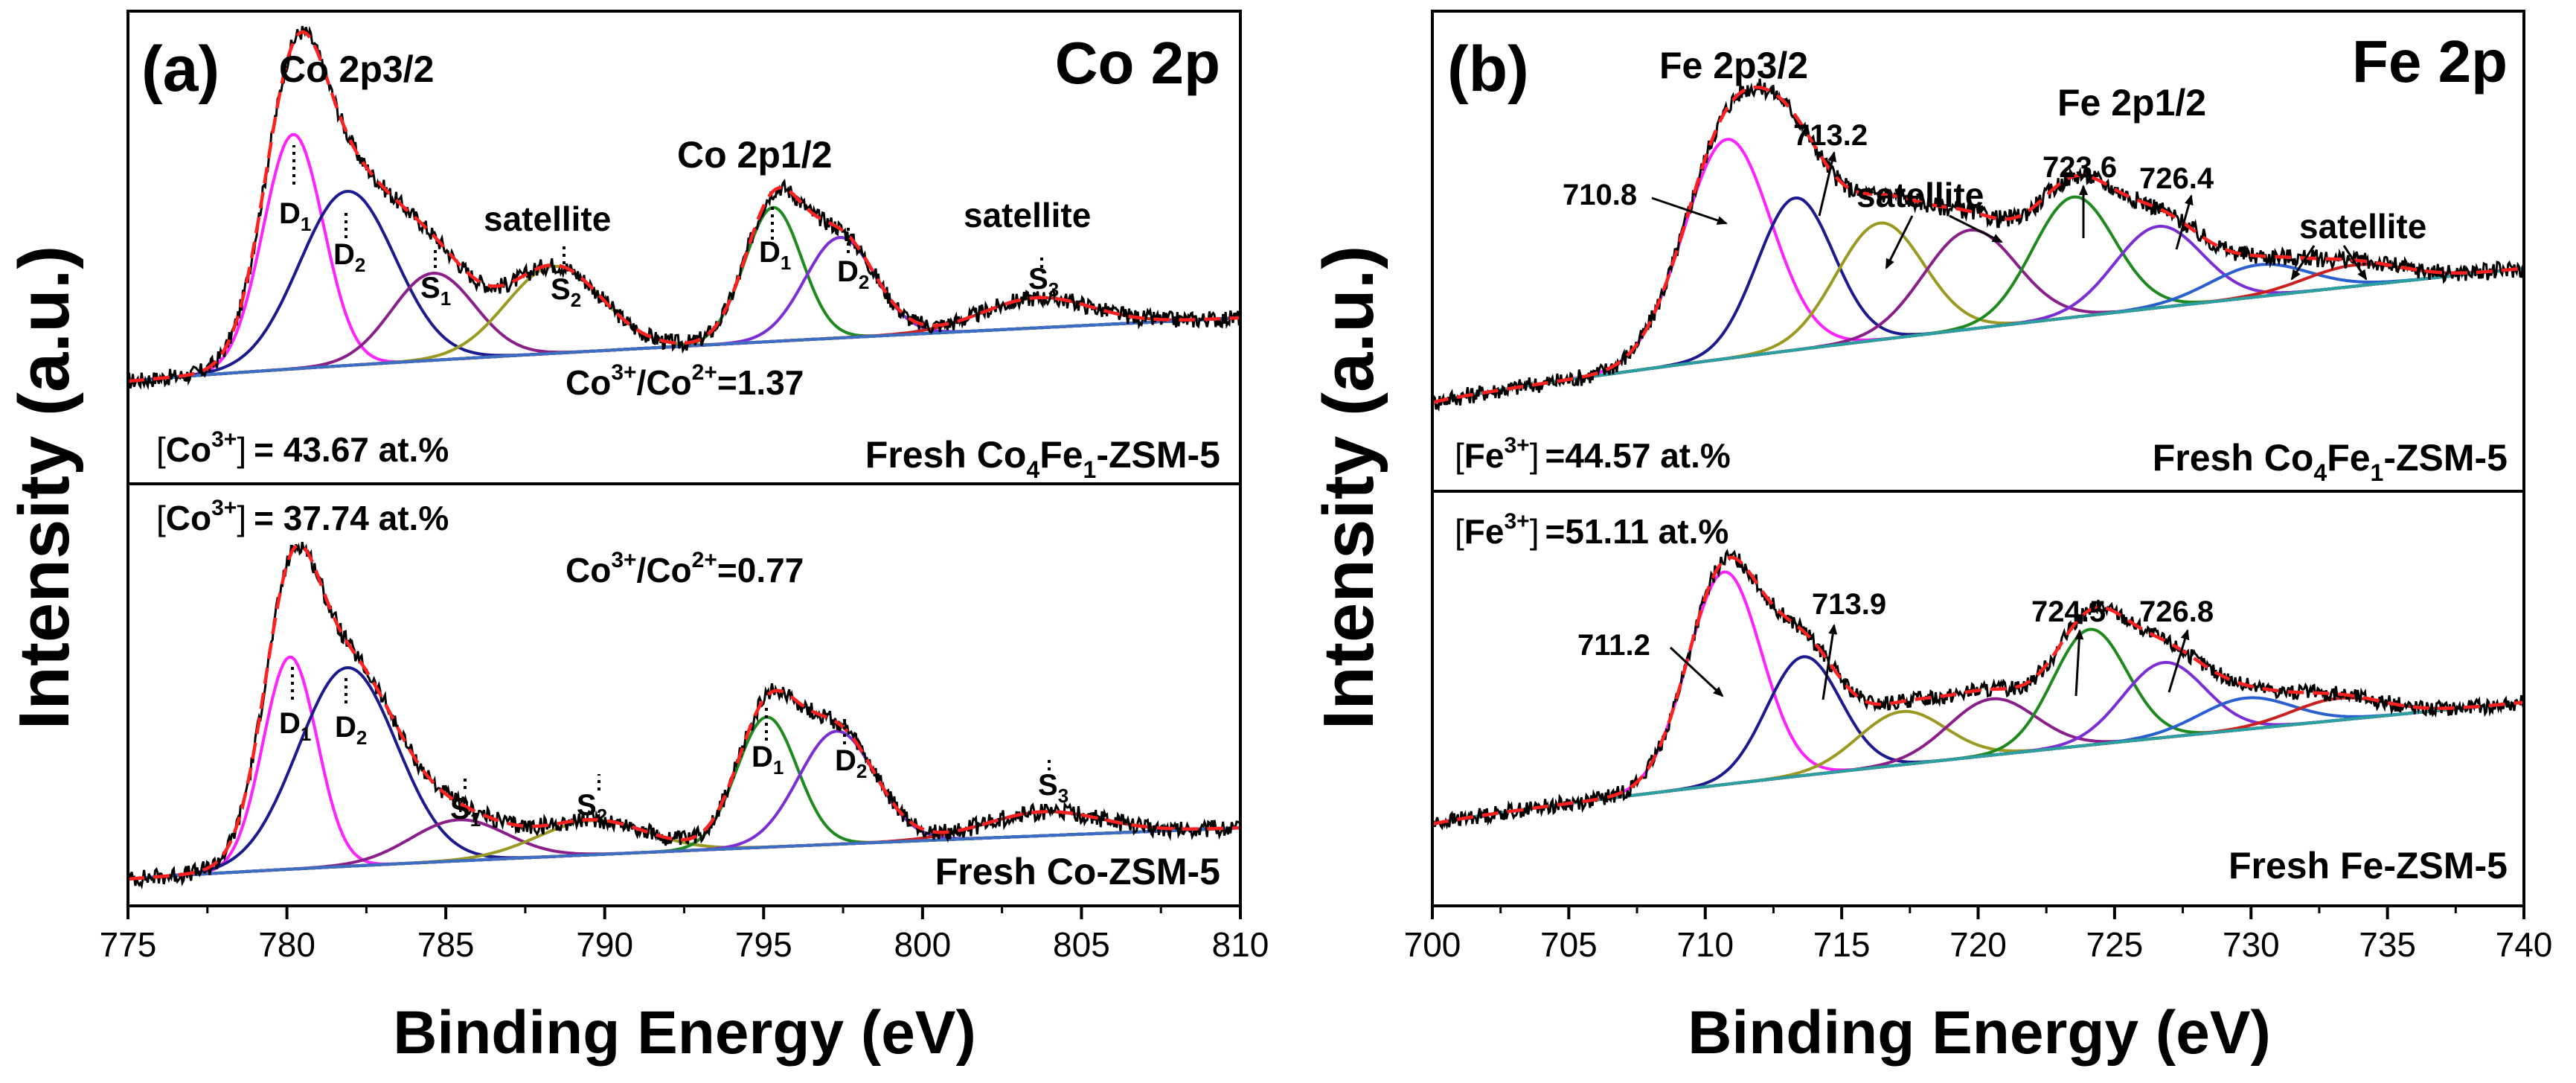  Describe the element at coordinates (1842, 945) in the screenshot. I see `x-tick-label: 715` at that location.